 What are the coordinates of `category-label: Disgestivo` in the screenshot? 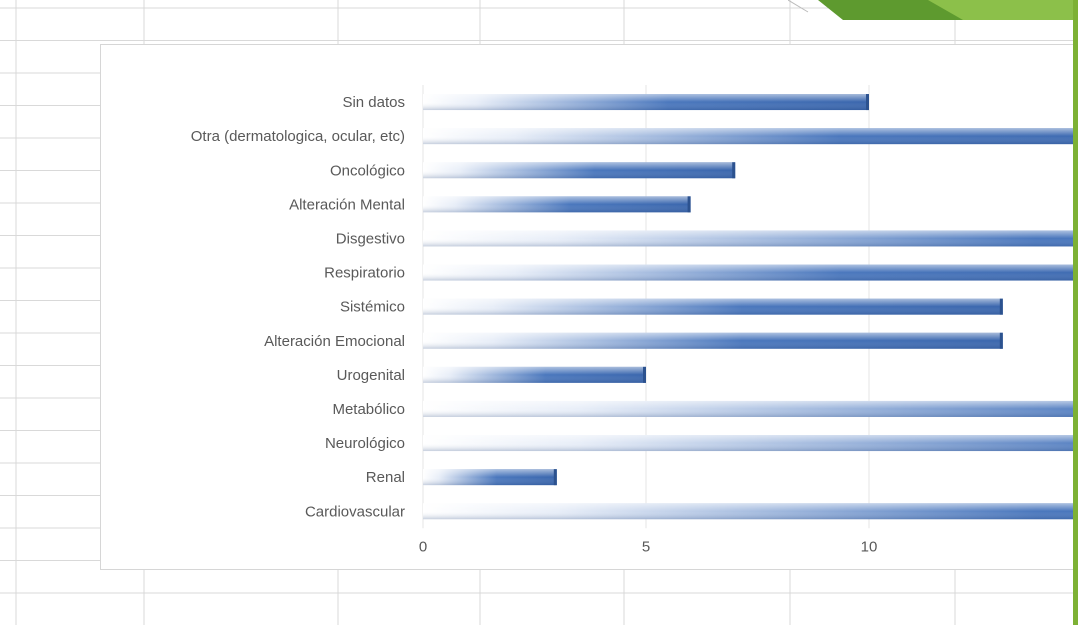 It's located at (370, 238).